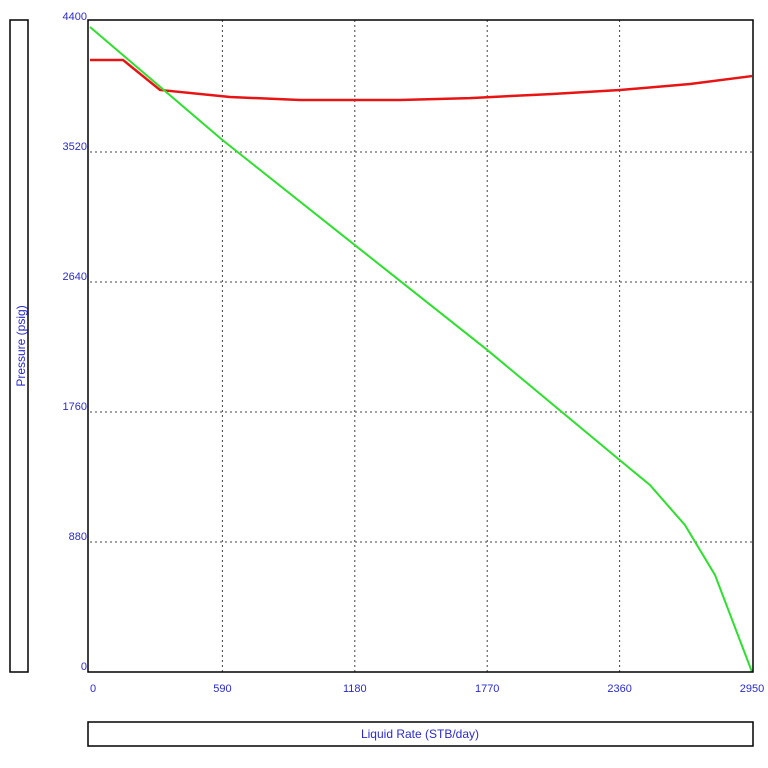 The height and width of the screenshot is (768, 768). I want to click on series-line, so click(421, 80).